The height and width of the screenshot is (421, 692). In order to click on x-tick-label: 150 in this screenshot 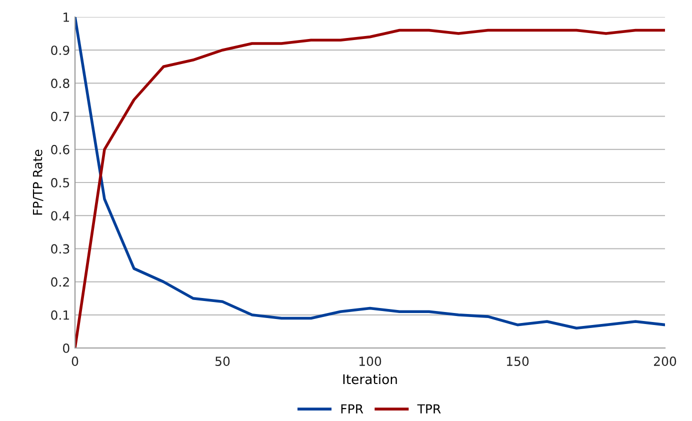, I will do `click(517, 361)`.